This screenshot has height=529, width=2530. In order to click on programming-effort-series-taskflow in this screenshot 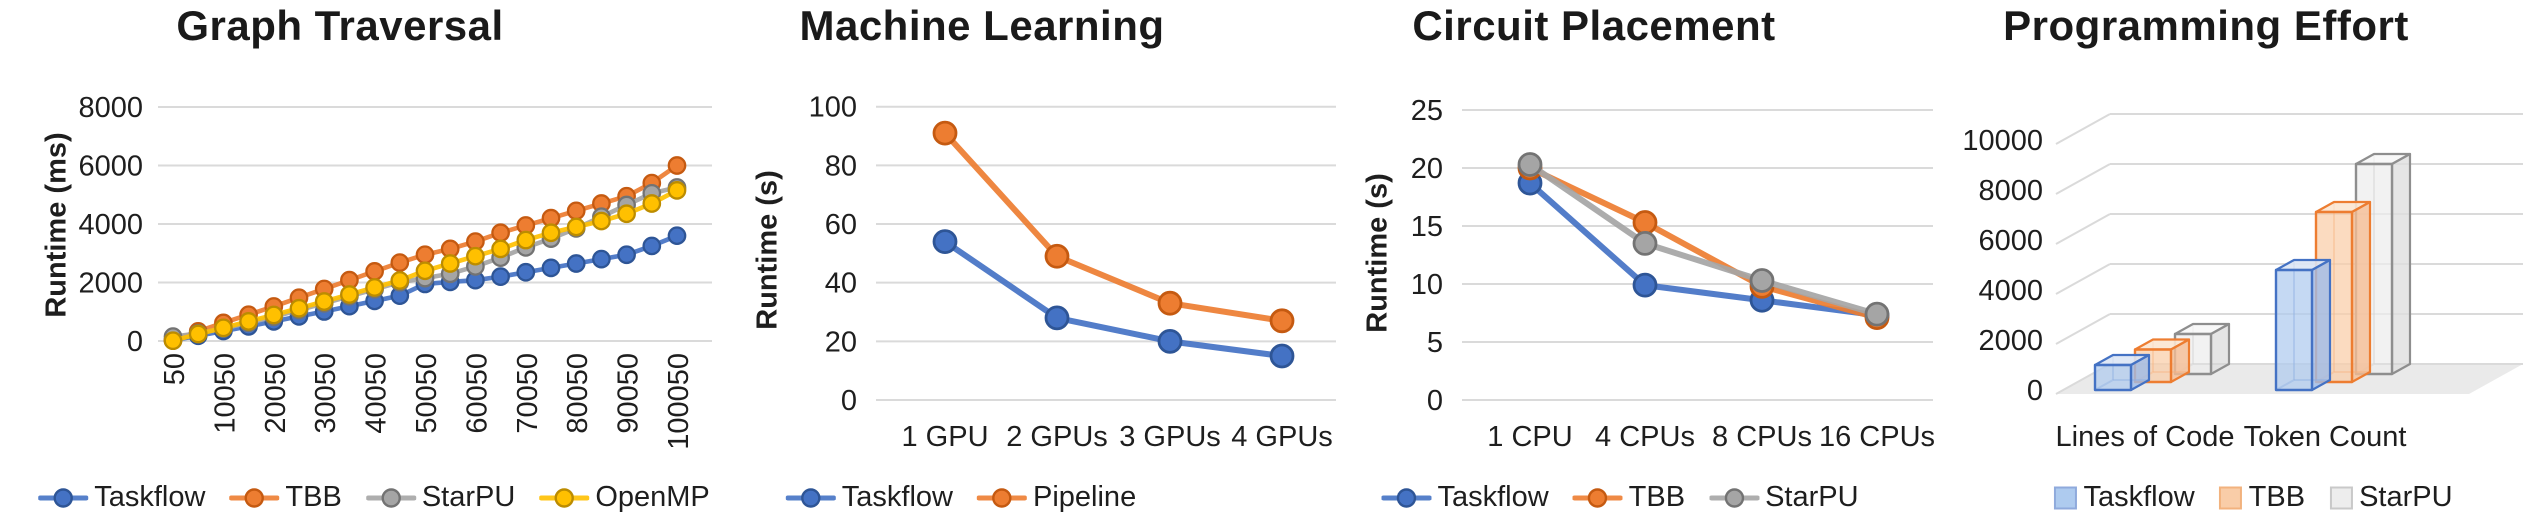, I will do `click(2212, 325)`.